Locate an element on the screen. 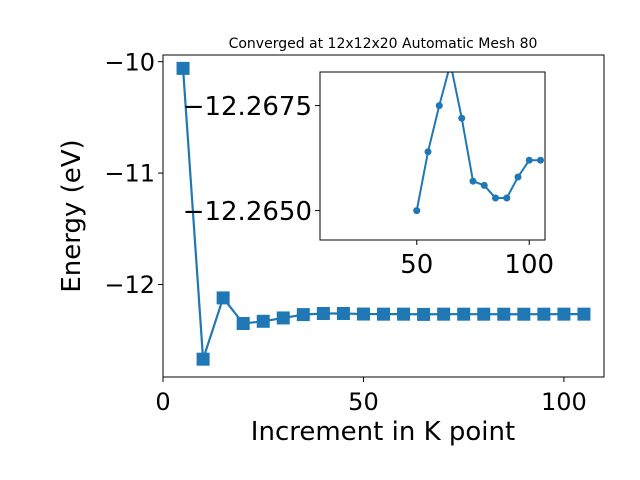 This screenshot has height=480, width=640. y-axis-label: Energy (eV) is located at coordinates (72, 215).